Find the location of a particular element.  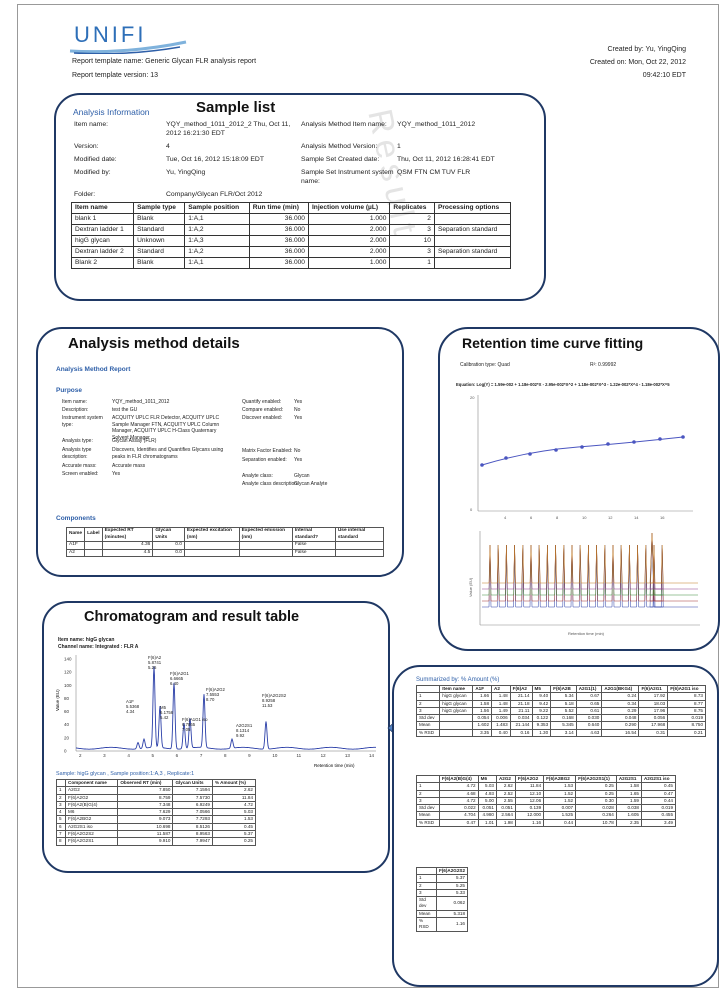

y-tick-label: 140 is located at coordinates (68, 659).